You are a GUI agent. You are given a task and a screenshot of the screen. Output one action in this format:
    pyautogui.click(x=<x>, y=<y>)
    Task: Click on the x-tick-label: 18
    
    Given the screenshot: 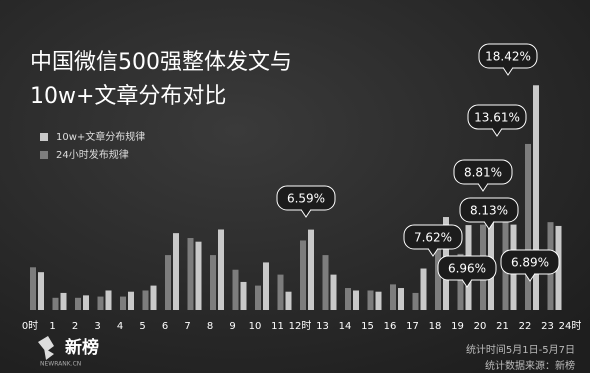 What is the action you would take?
    pyautogui.click(x=435, y=326)
    